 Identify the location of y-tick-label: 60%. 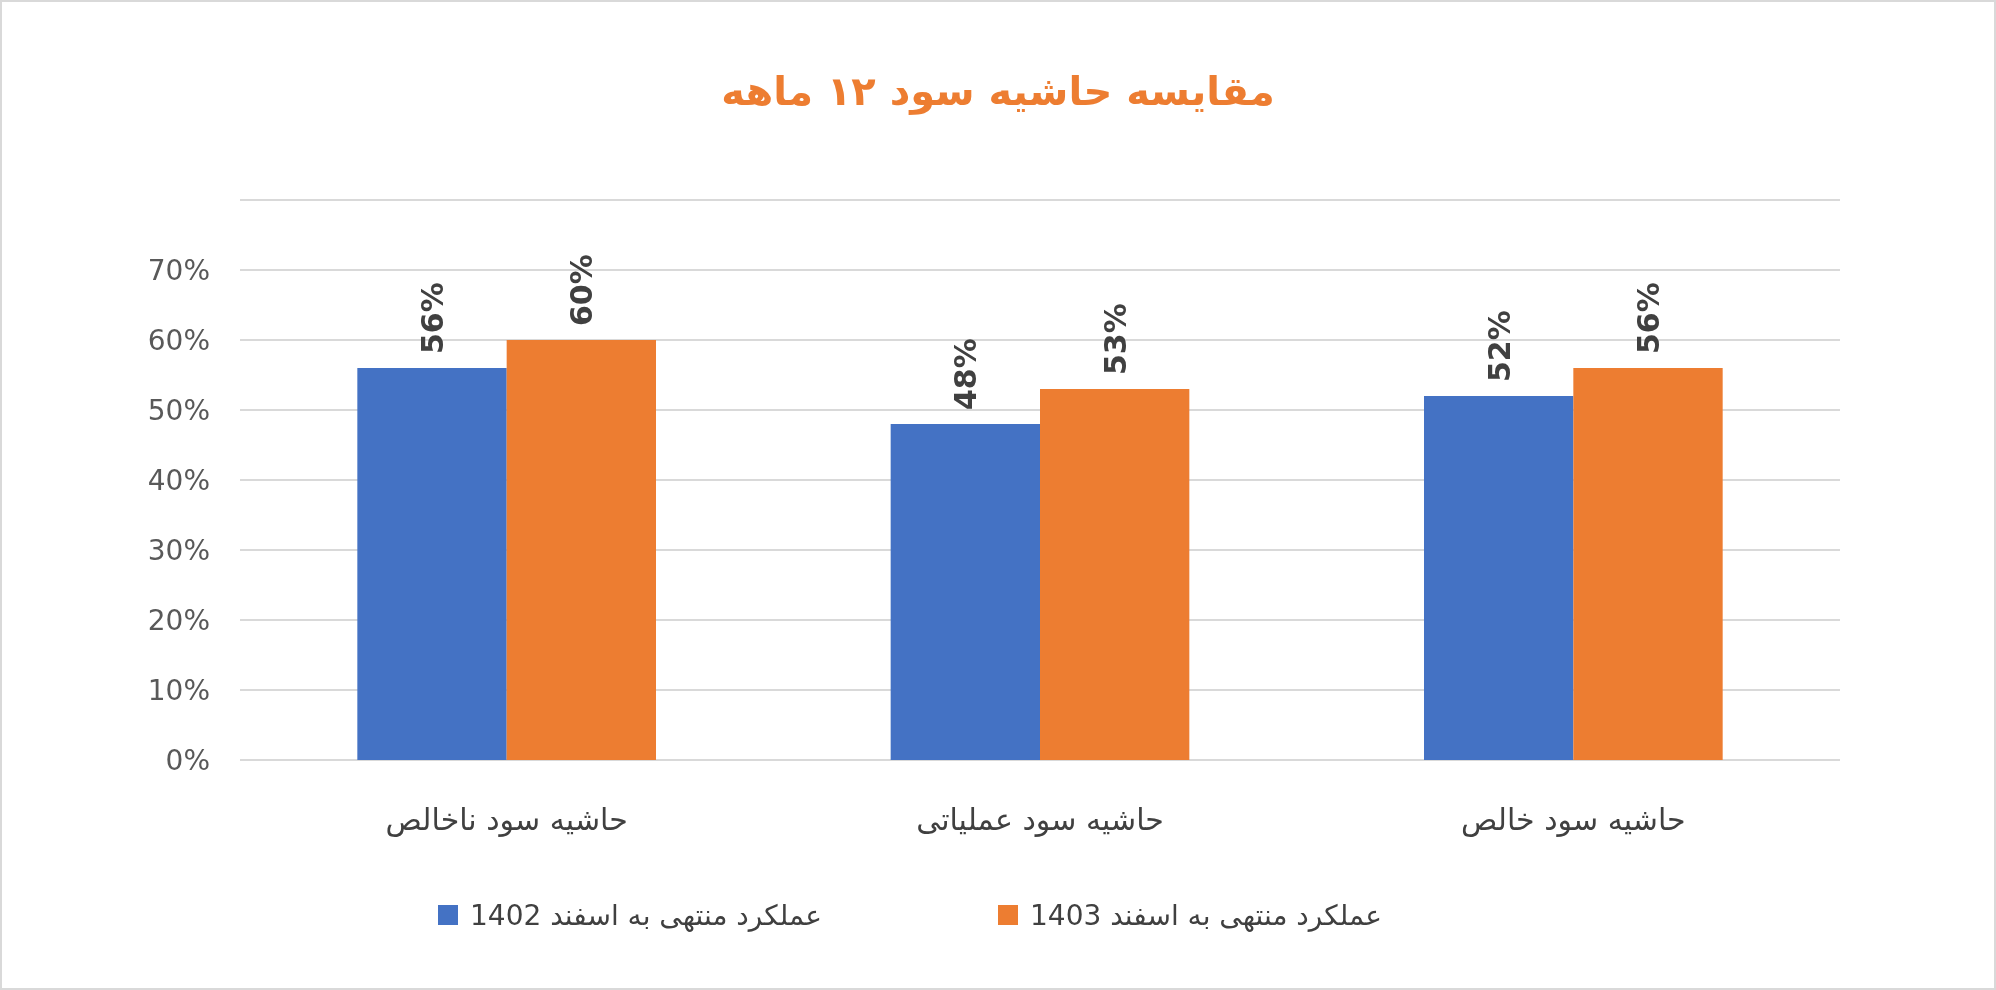
(178, 340).